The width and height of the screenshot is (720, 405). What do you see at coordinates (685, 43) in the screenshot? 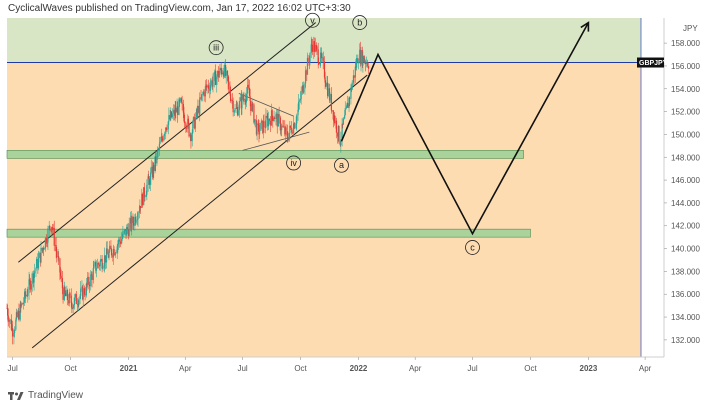
I see `y-tick-label: 158.000` at bounding box center [685, 43].